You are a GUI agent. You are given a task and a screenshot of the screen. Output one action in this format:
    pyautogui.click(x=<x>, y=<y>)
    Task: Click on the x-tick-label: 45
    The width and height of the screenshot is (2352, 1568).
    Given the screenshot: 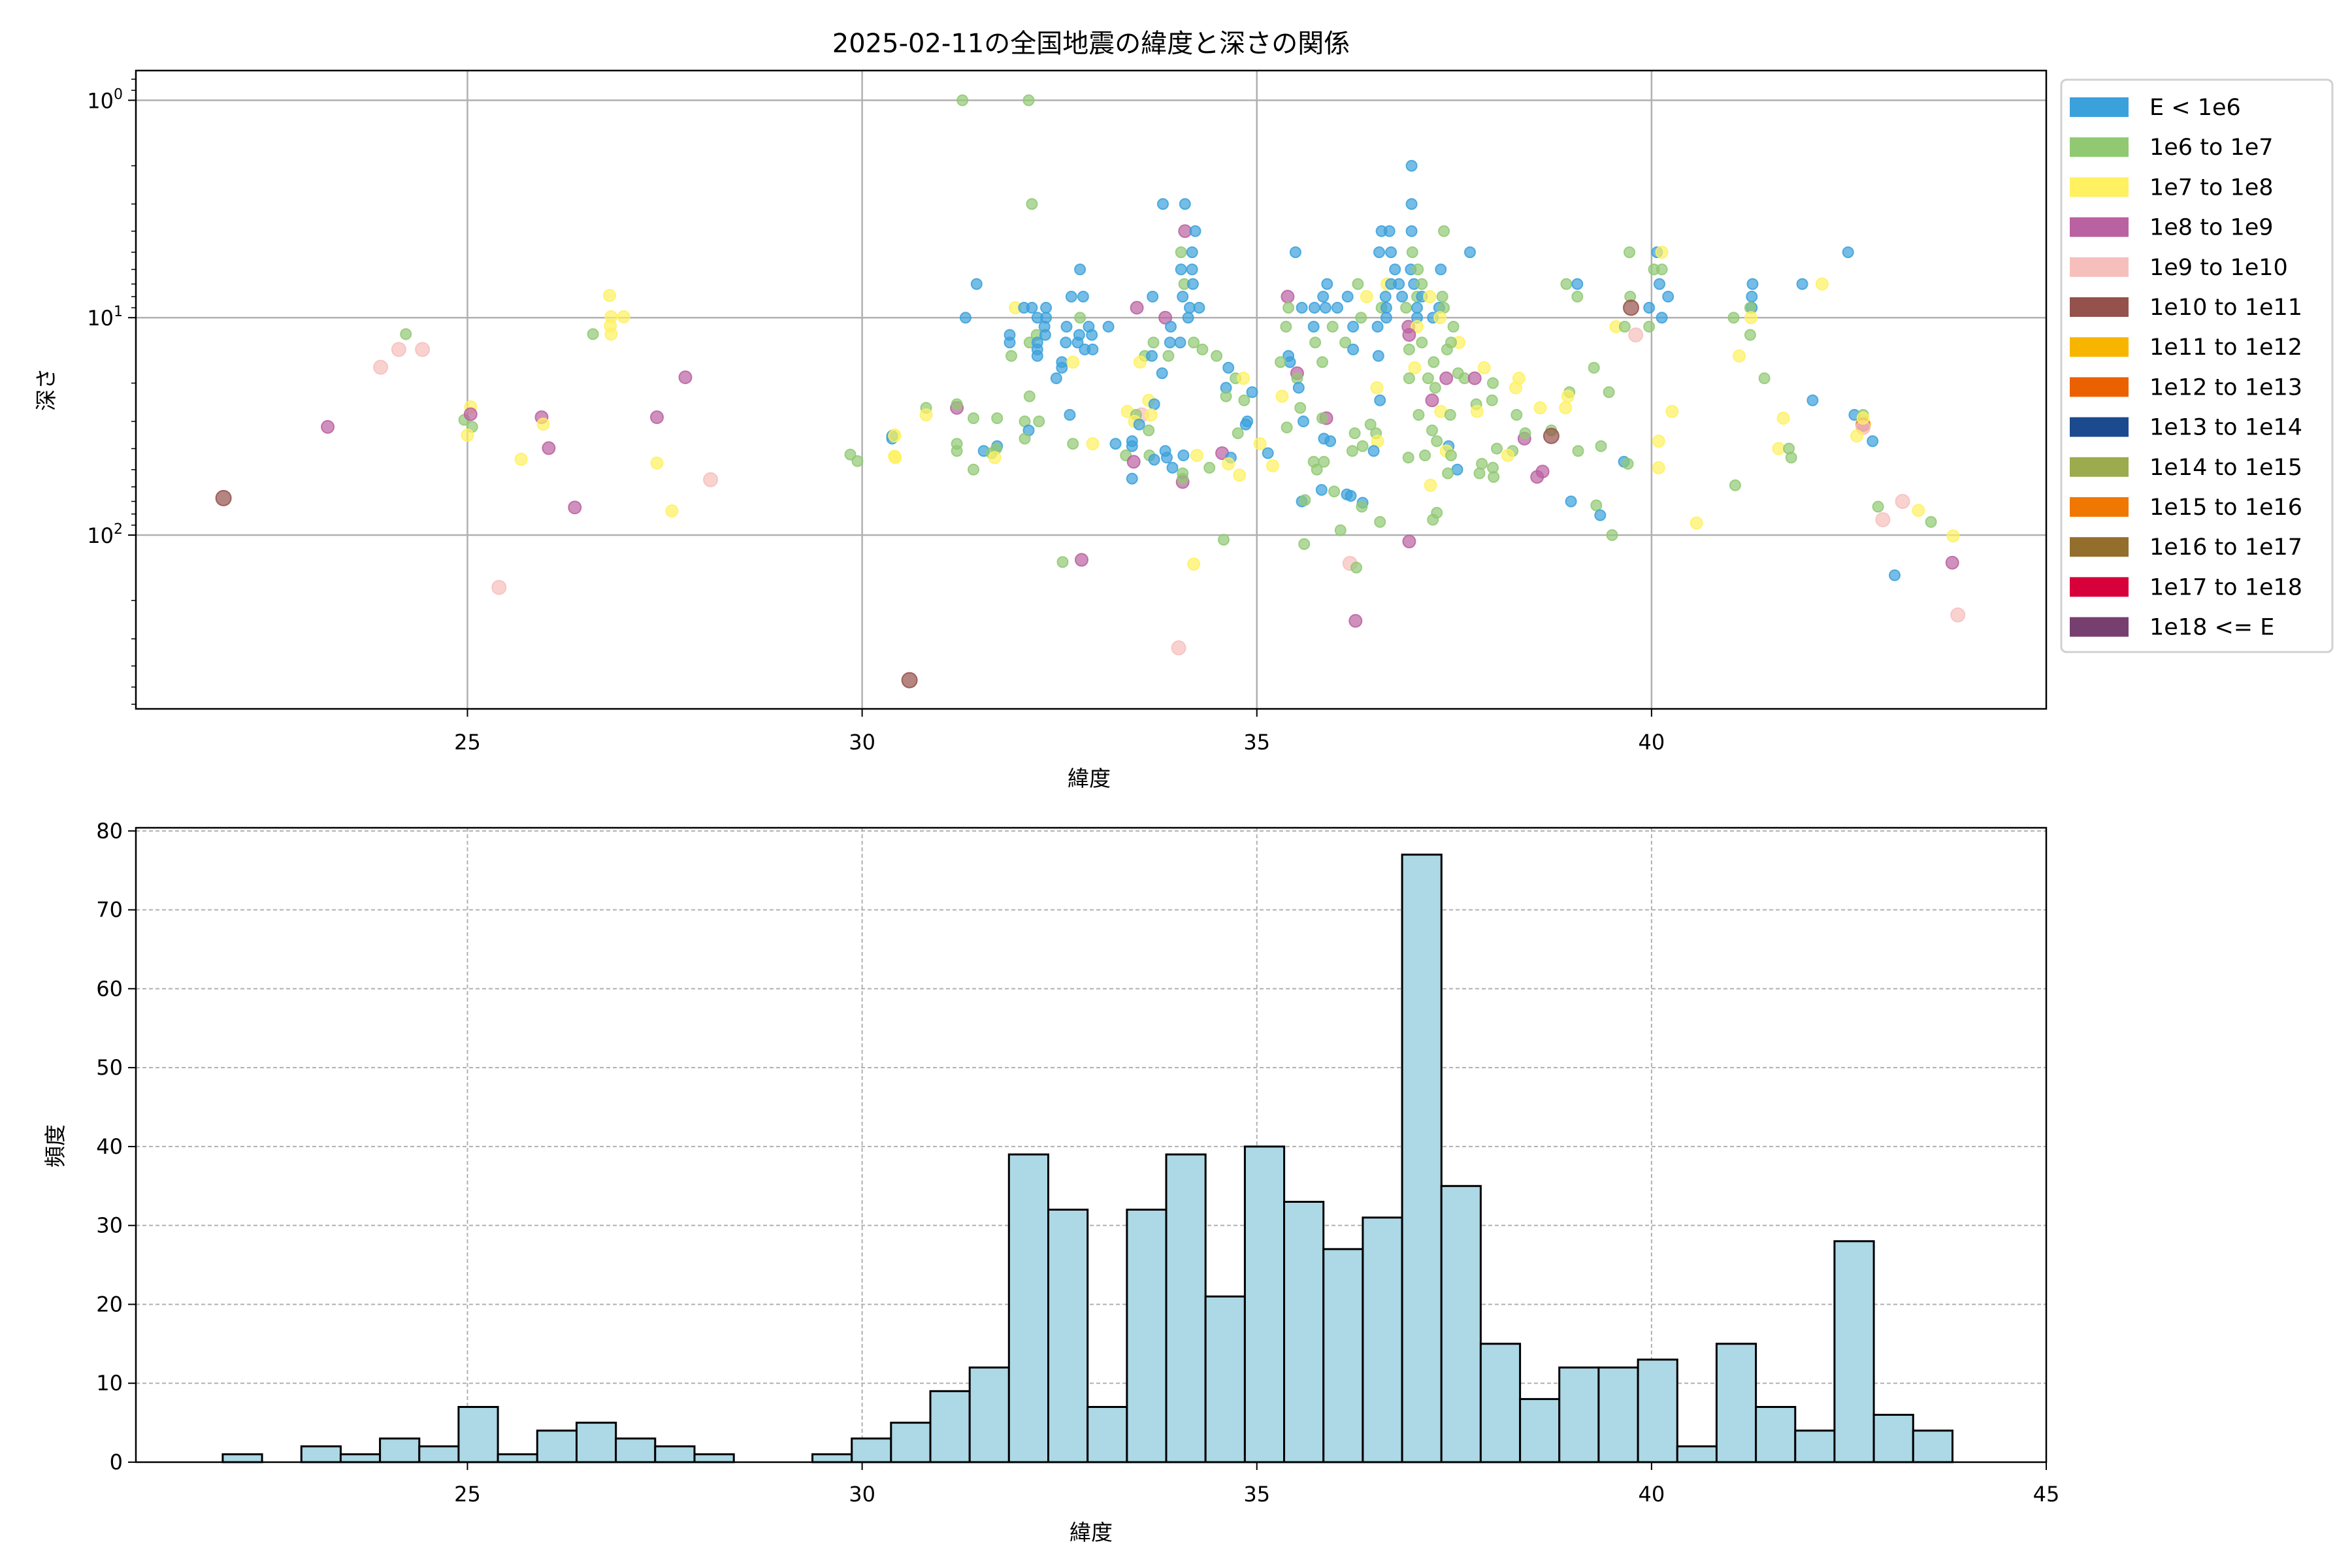 What is the action you would take?
    pyautogui.click(x=2046, y=1494)
    